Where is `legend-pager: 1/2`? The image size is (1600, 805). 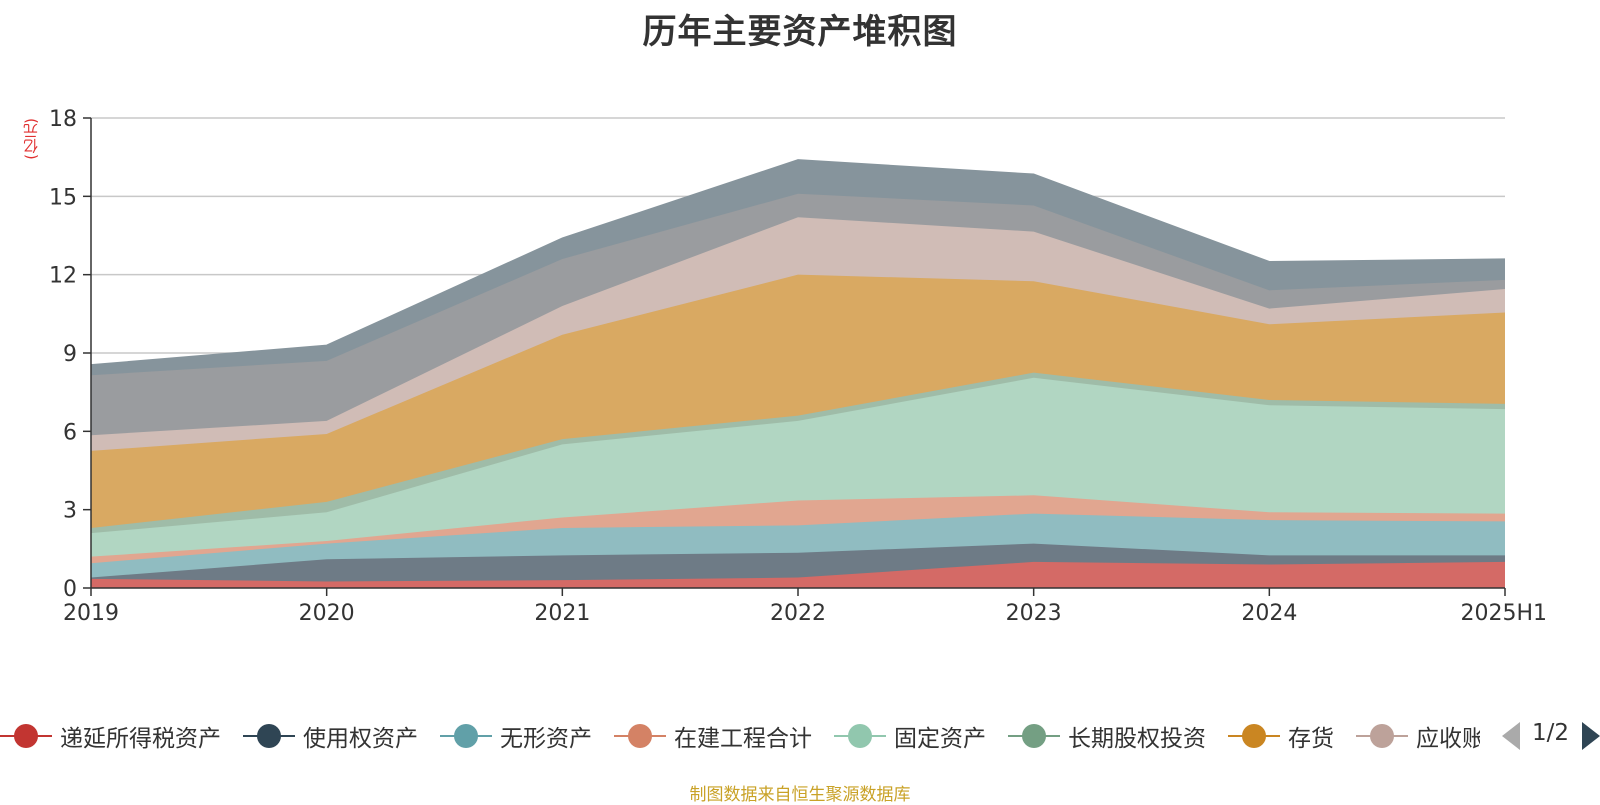 legend-pager: 1/2 is located at coordinates (1550, 736).